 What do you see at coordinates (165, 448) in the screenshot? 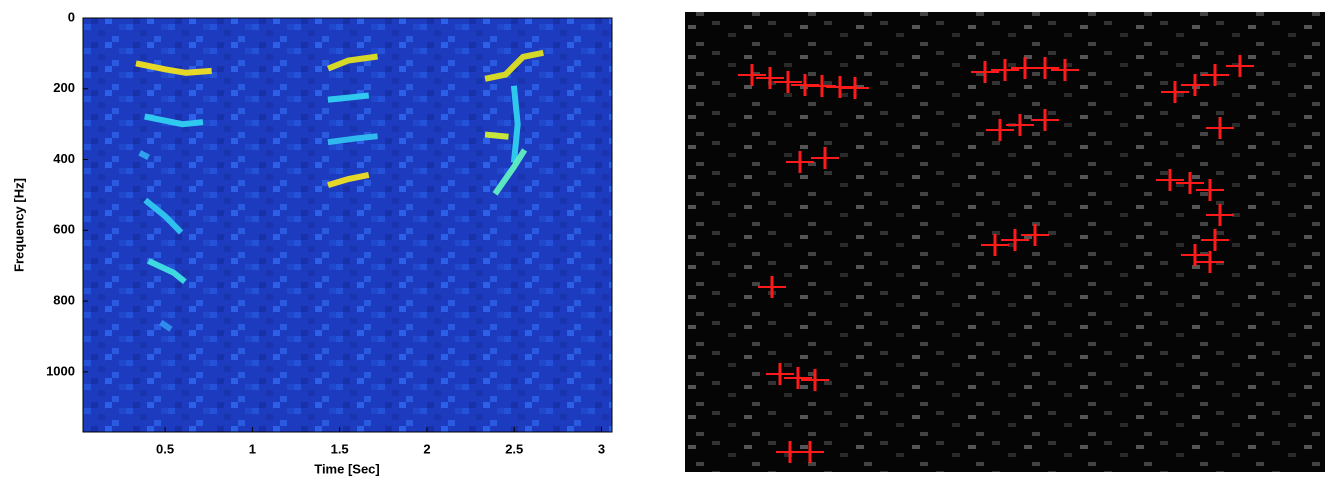
I see `x-tick-label: 0.5` at bounding box center [165, 448].